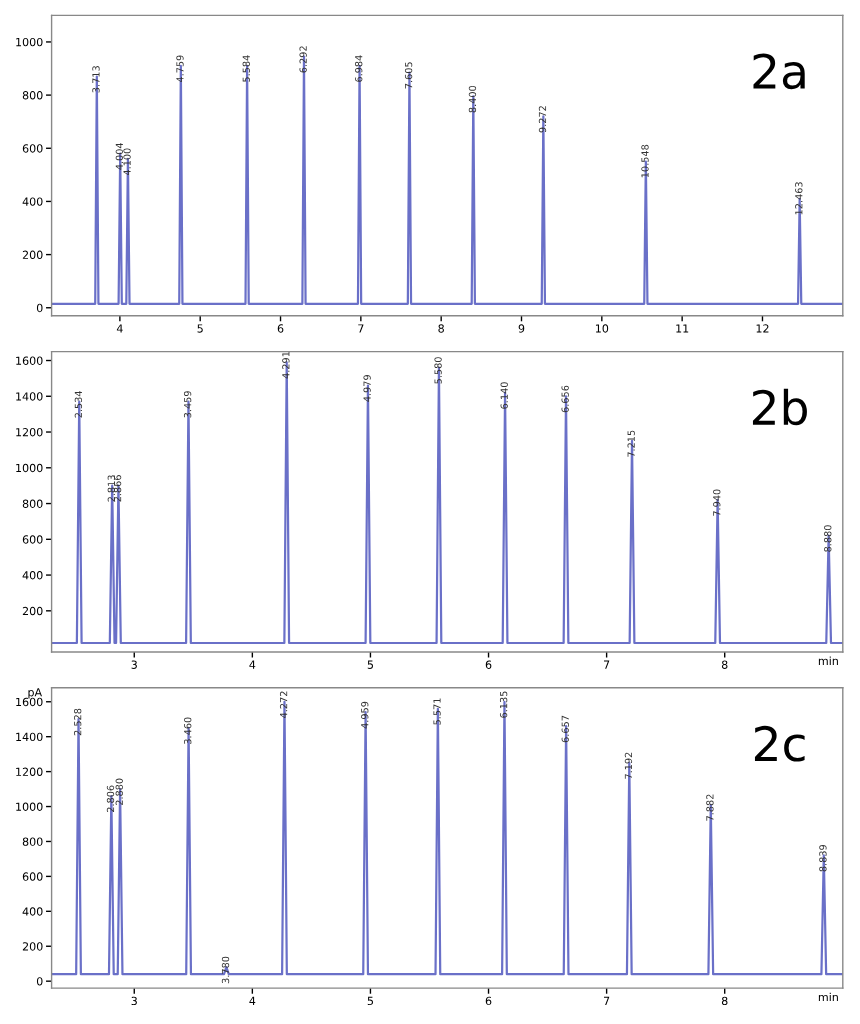 The height and width of the screenshot is (1024, 860). Describe the element at coordinates (779, 407) in the screenshot. I see `annotation: 2b` at that location.